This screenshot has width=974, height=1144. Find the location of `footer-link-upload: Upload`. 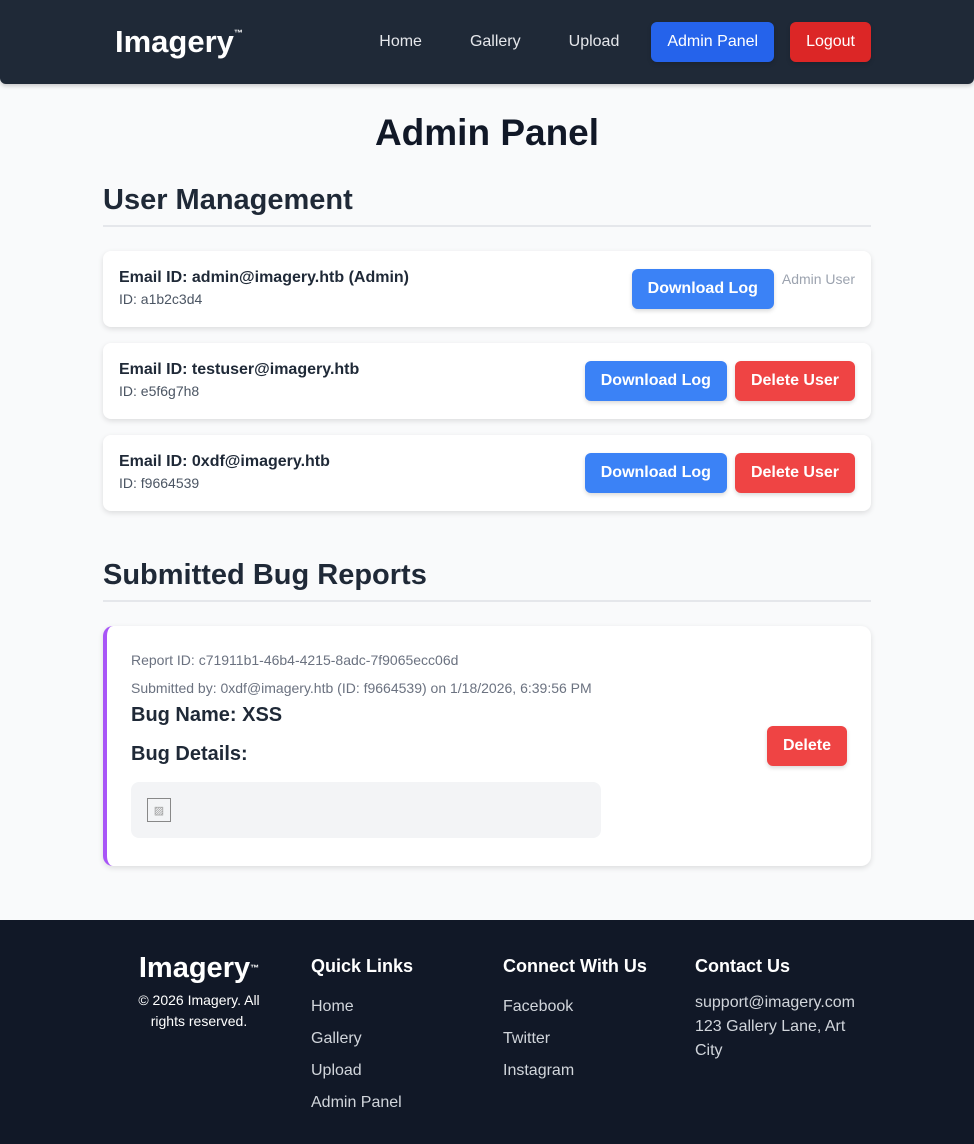

footer-link-upload: Upload is located at coordinates (336, 1070).